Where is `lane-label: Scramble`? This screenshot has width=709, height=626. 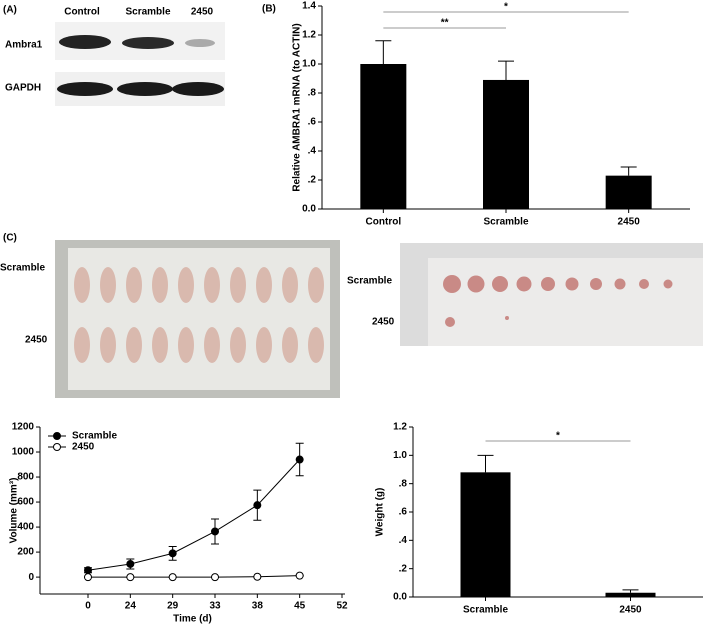 lane-label: Scramble is located at coordinates (147, 12).